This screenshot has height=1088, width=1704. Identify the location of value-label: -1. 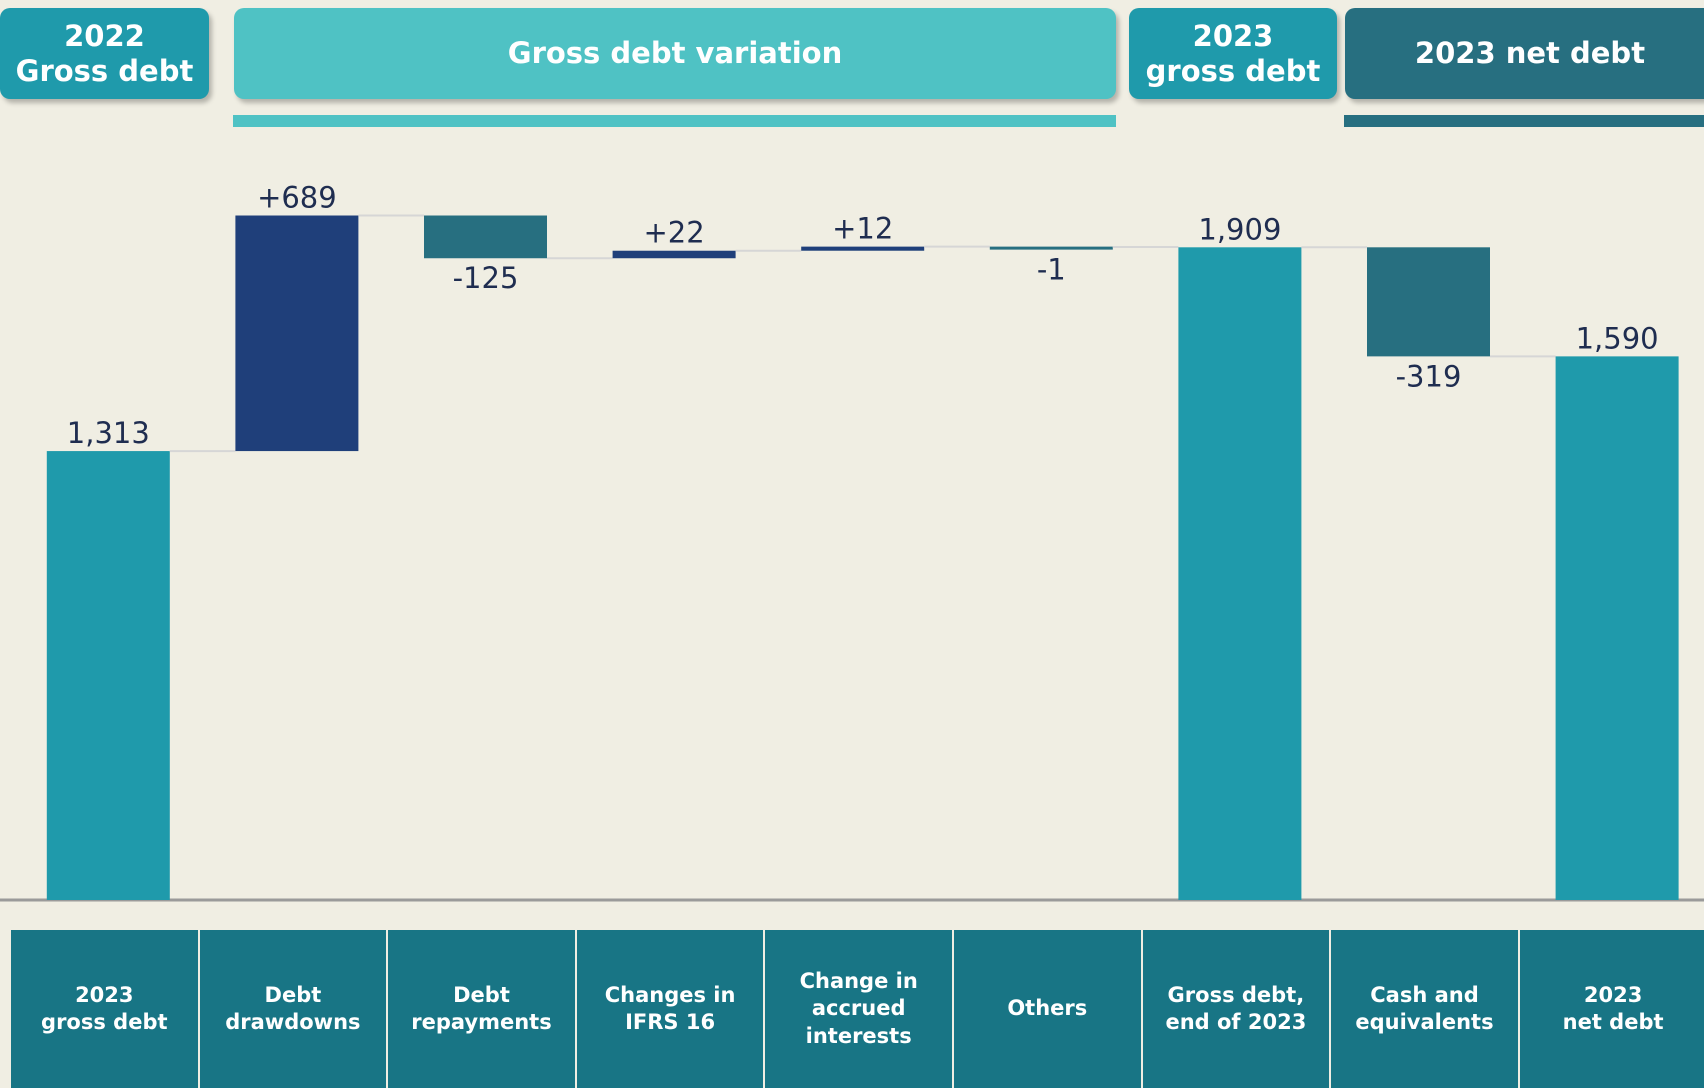
(1051, 270).